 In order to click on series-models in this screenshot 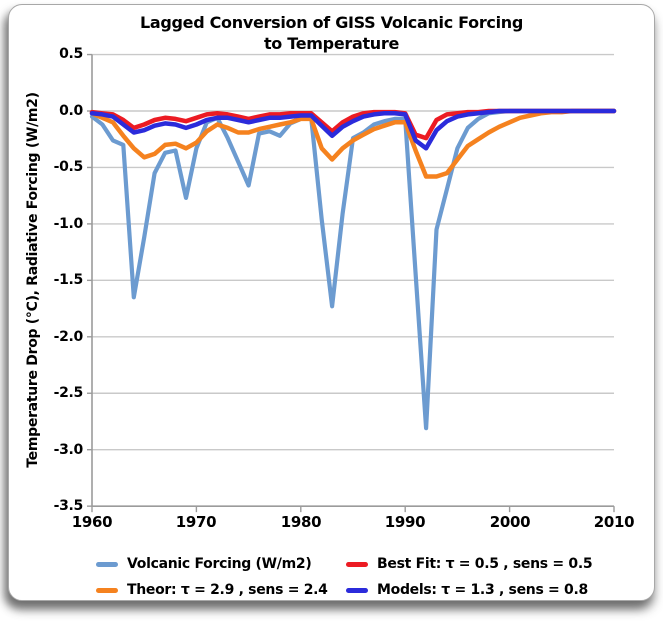, I will do `click(353, 129)`.